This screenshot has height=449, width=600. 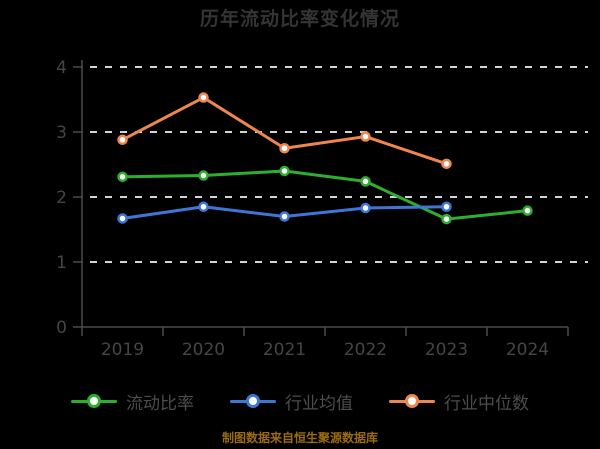 I want to click on svg-text: 2020, so click(x=203, y=350).